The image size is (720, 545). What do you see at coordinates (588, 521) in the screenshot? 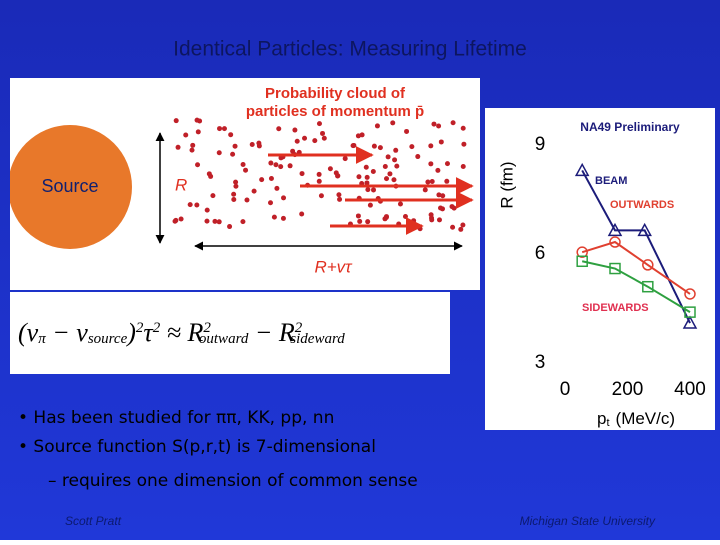
I see `footer-right: Michigan State University` at bounding box center [588, 521].